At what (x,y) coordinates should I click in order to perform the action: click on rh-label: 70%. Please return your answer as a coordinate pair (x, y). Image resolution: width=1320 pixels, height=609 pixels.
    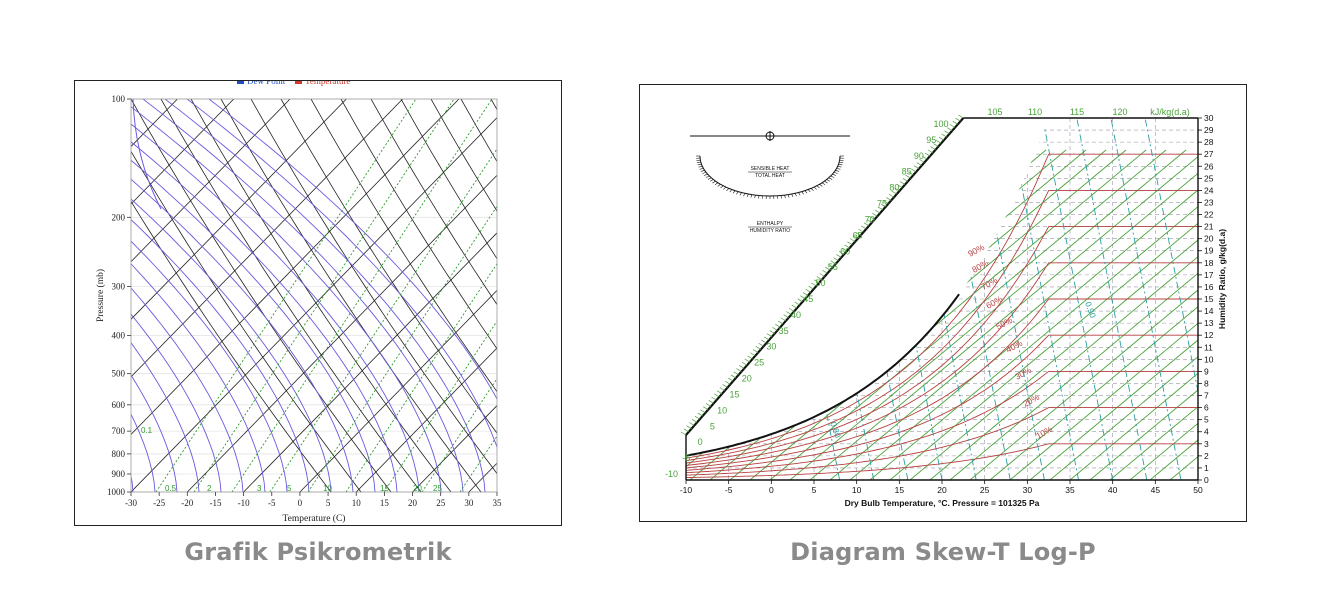
    Looking at the image, I should click on (989, 283).